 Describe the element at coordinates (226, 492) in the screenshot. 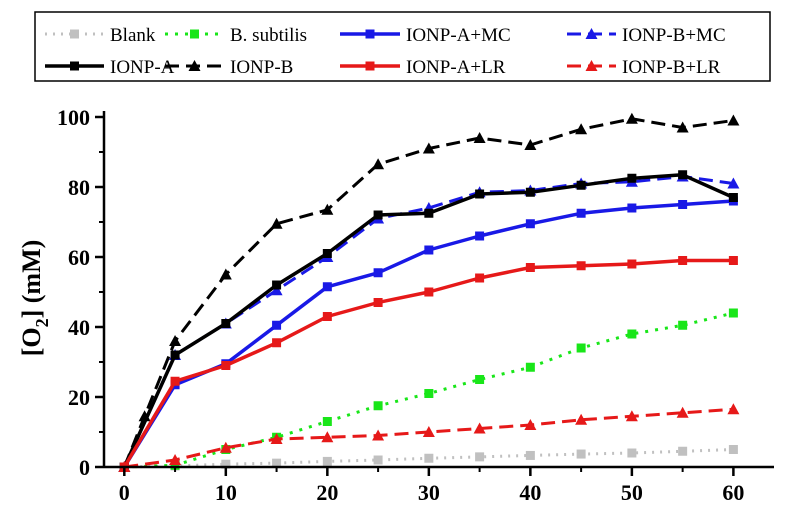

I see `x-tick-label: 10` at that location.